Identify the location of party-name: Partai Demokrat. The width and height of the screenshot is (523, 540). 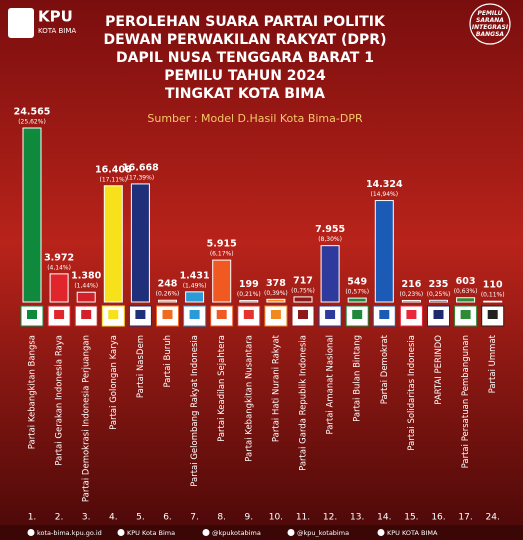
(385, 369).